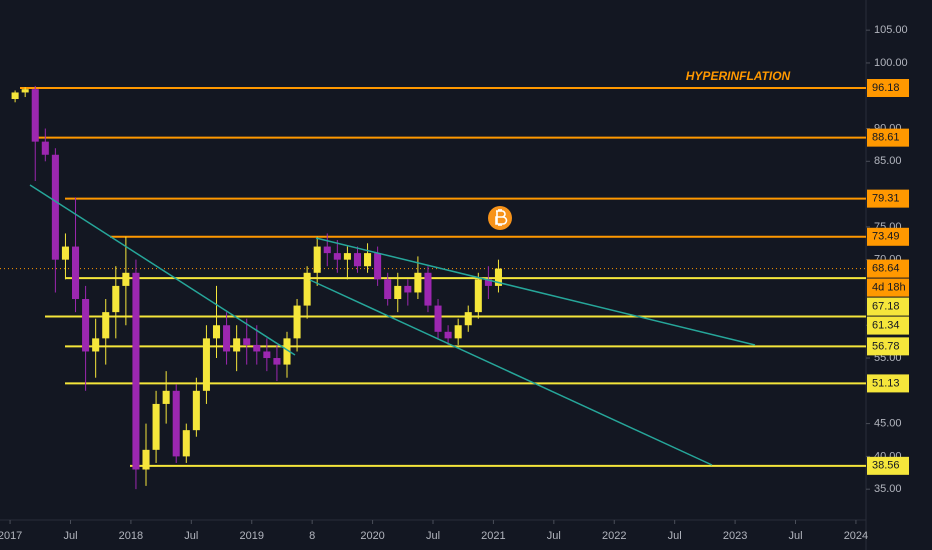  I want to click on x-tick-label: 2021, so click(493, 536).